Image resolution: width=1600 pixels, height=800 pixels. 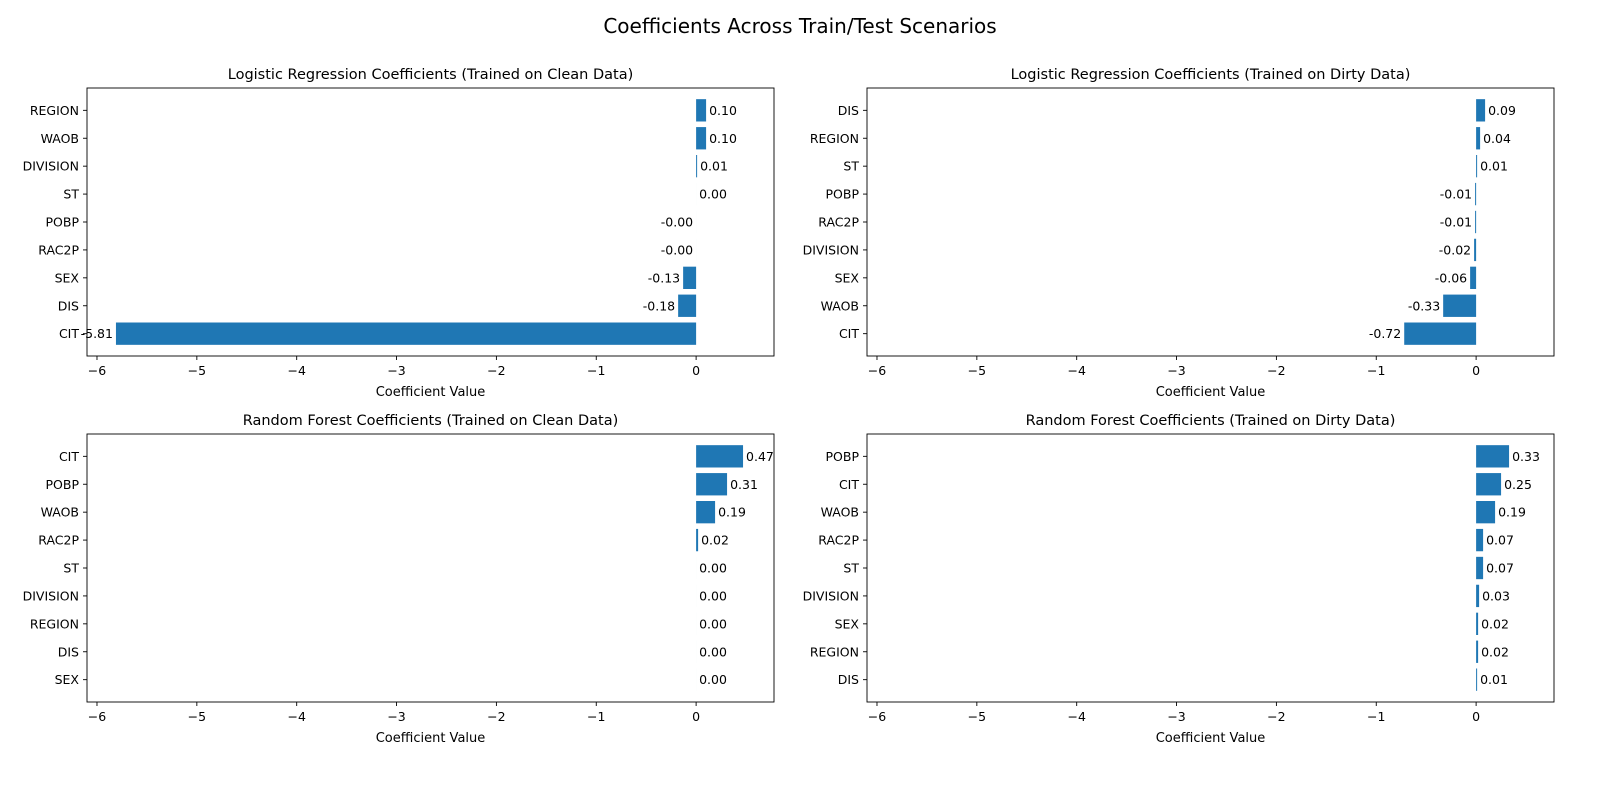 I want to click on bar-value-label: -0.18, so click(x=659, y=305).